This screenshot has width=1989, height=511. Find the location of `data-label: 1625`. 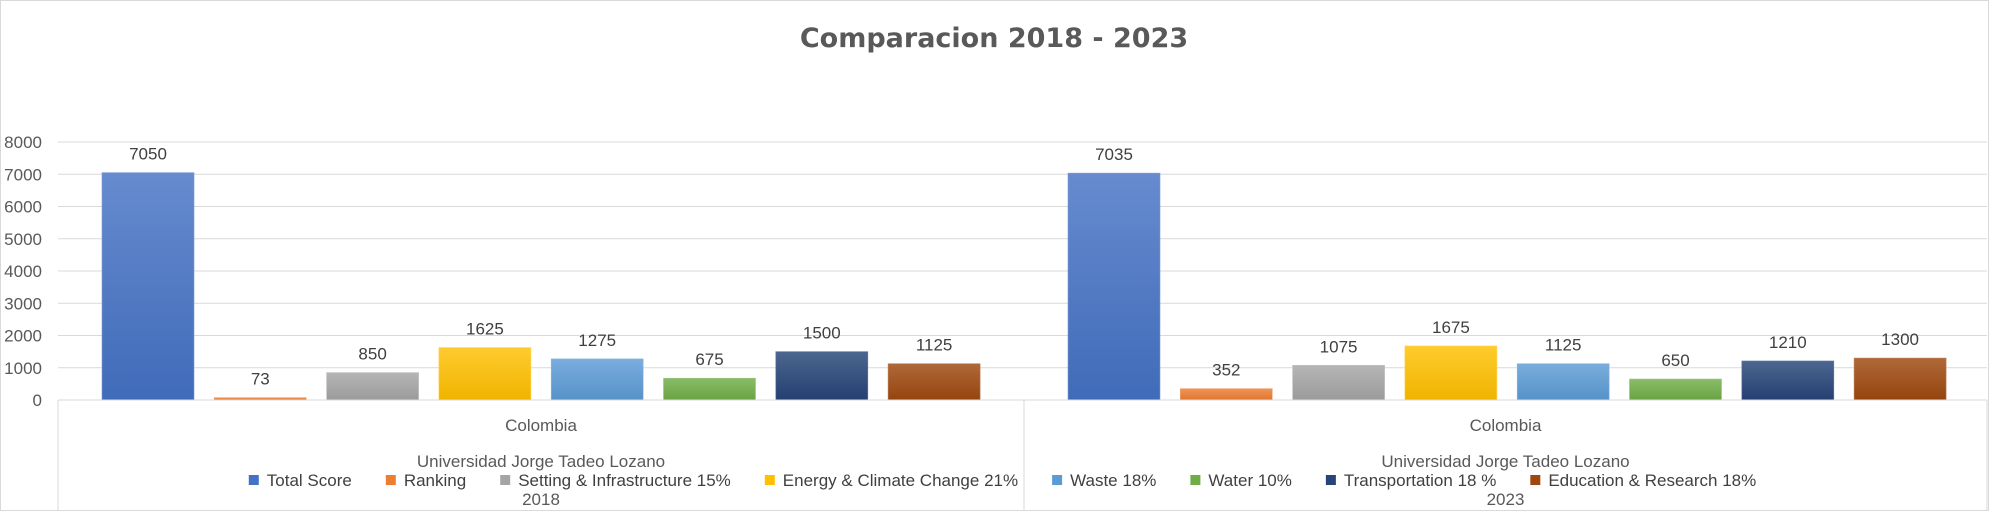

data-label: 1625 is located at coordinates (485, 329).